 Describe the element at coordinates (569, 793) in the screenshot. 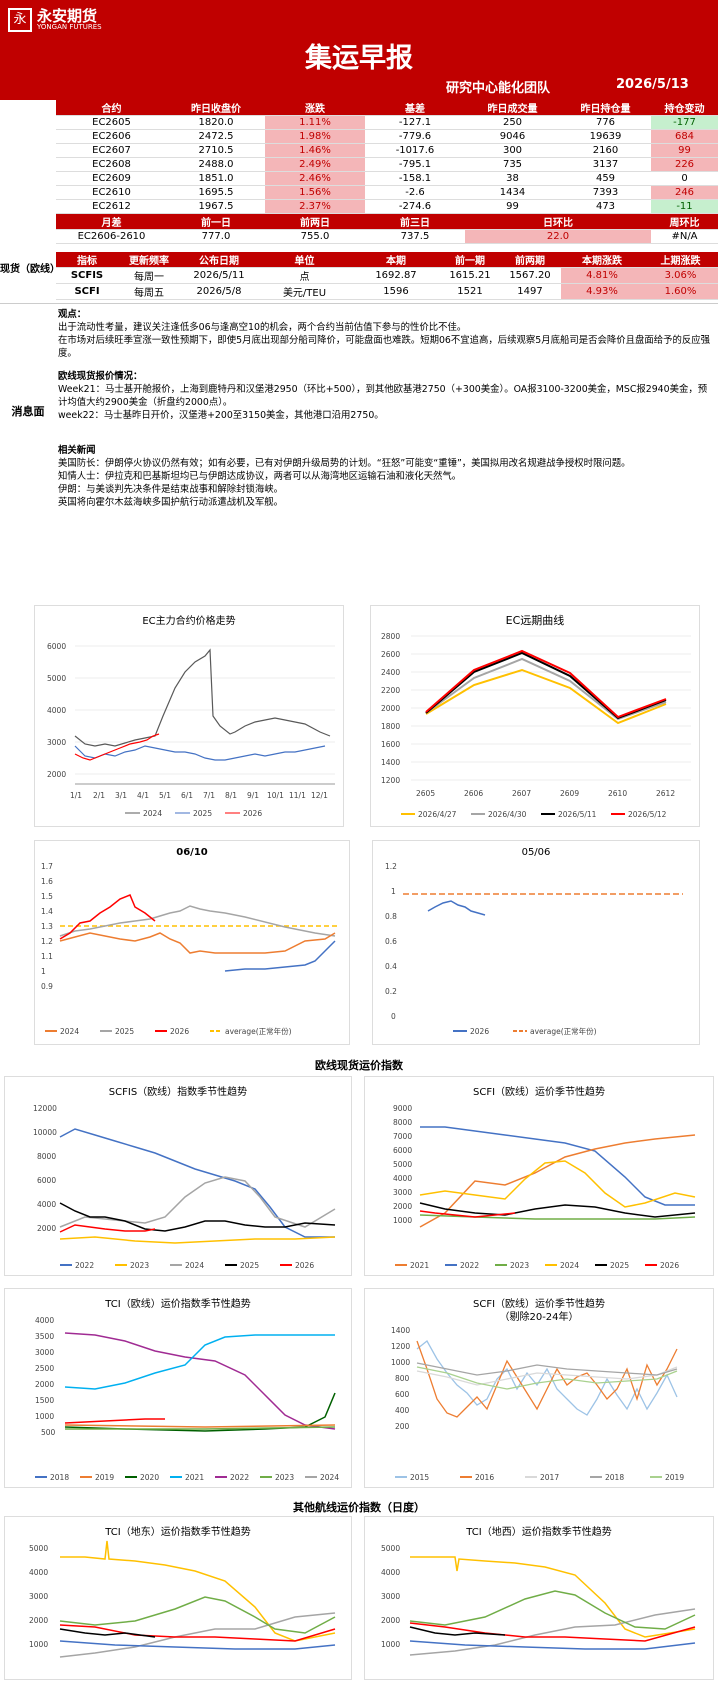

I see `xtick: 2609` at that location.